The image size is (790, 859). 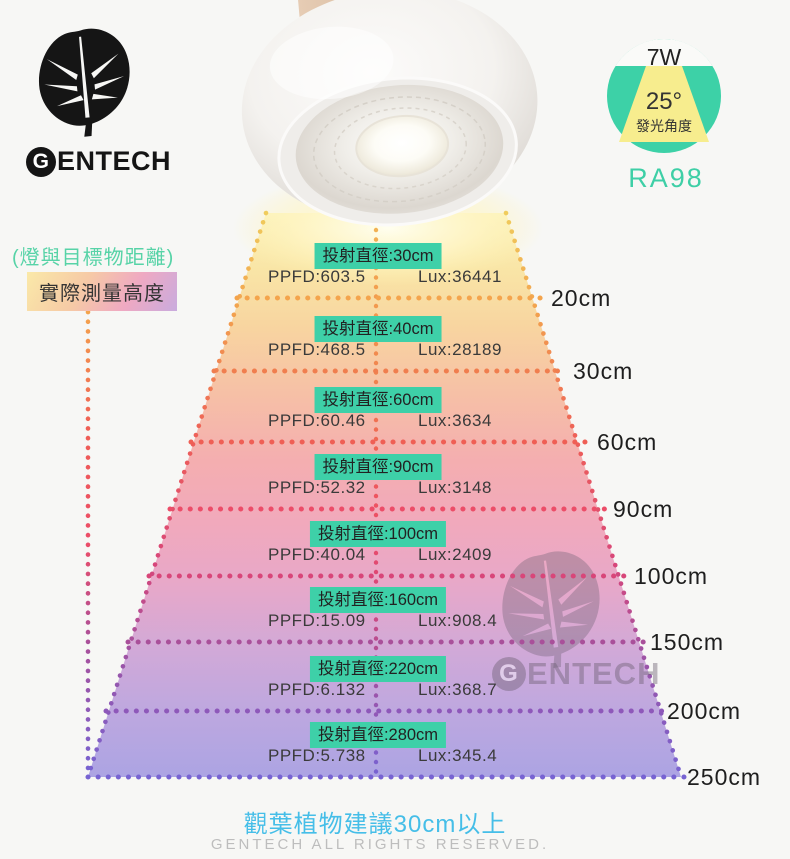 What do you see at coordinates (93, 258) in the screenshot?
I see `distance-note-label: (燈與目標物距離)` at bounding box center [93, 258].